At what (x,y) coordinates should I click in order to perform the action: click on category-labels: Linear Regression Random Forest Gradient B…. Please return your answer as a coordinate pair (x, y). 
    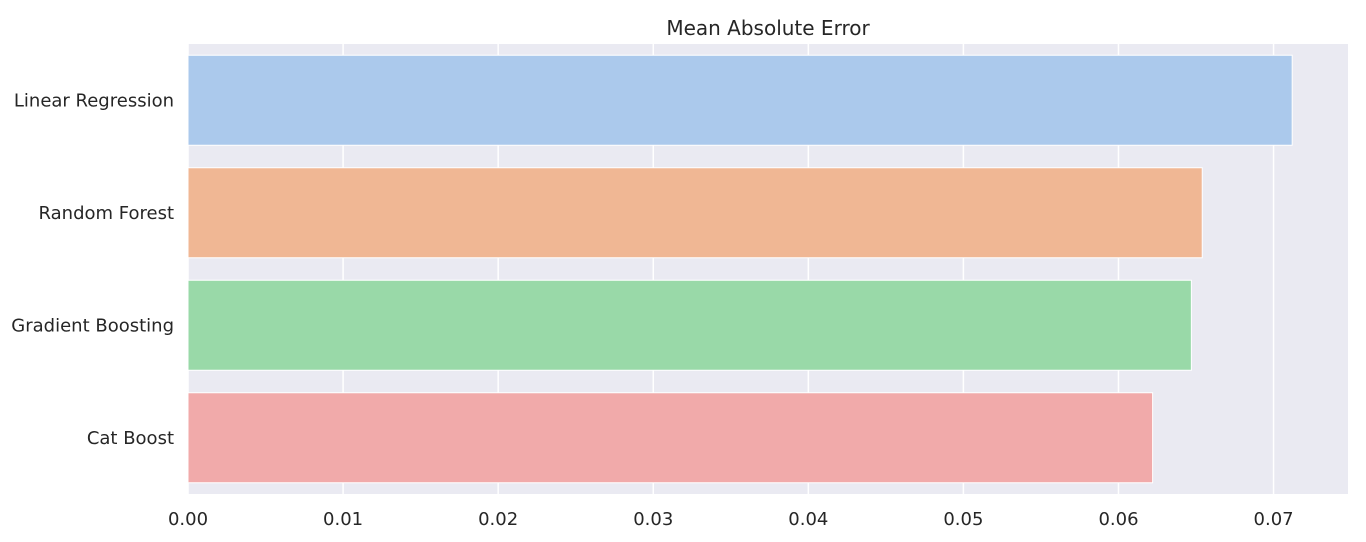
    Looking at the image, I should click on (92, 269).